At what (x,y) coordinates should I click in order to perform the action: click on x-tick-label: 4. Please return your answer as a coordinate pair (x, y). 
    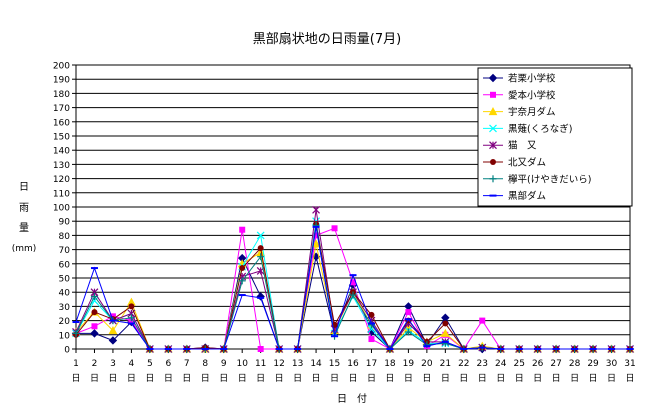
    Looking at the image, I should click on (132, 364).